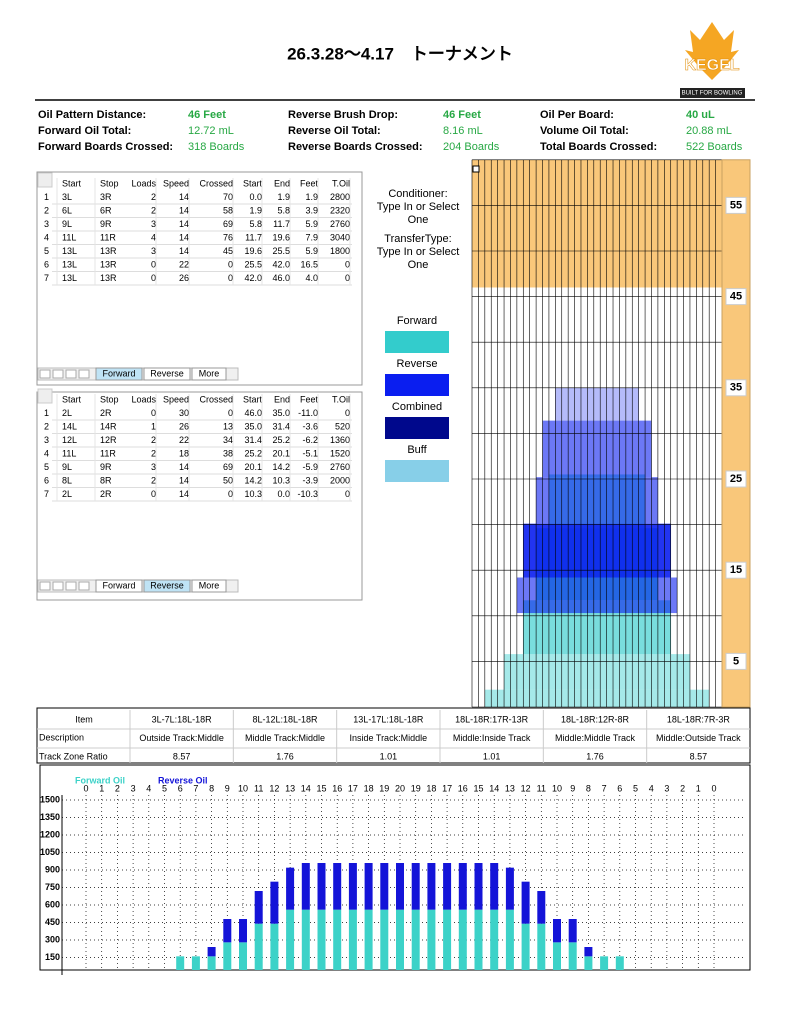  I want to click on stat-label: Total Boards Crossed:, so click(598, 147).